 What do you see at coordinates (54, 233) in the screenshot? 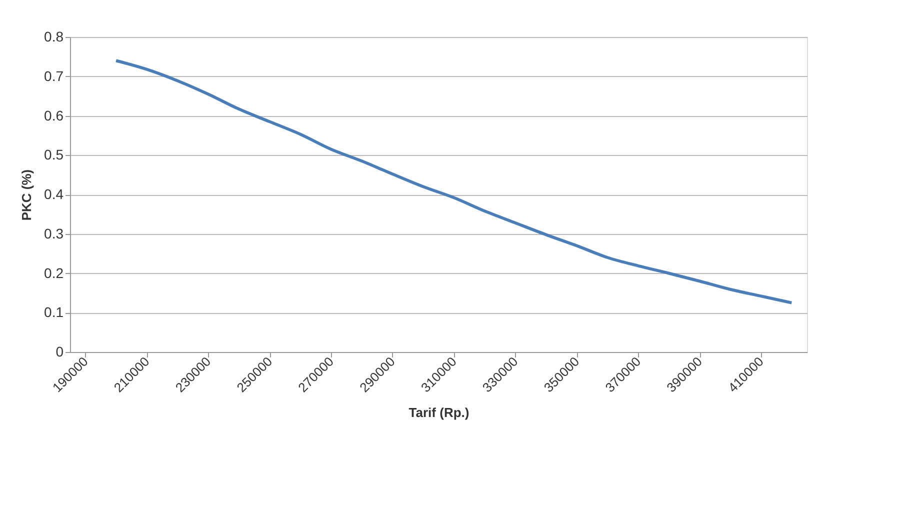
I see `y-tick-label: 0.3` at bounding box center [54, 233].